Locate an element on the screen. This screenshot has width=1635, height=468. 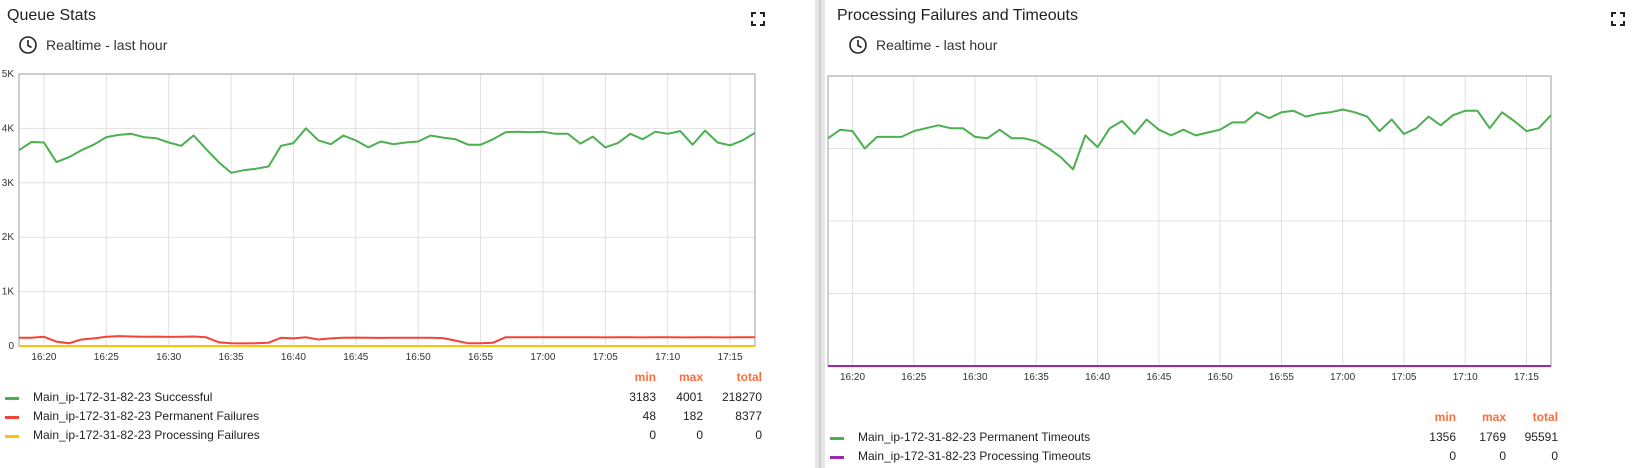
legend-series-name: Main_ip-172-31-82-23 Successful is located at coordinates (123, 397).